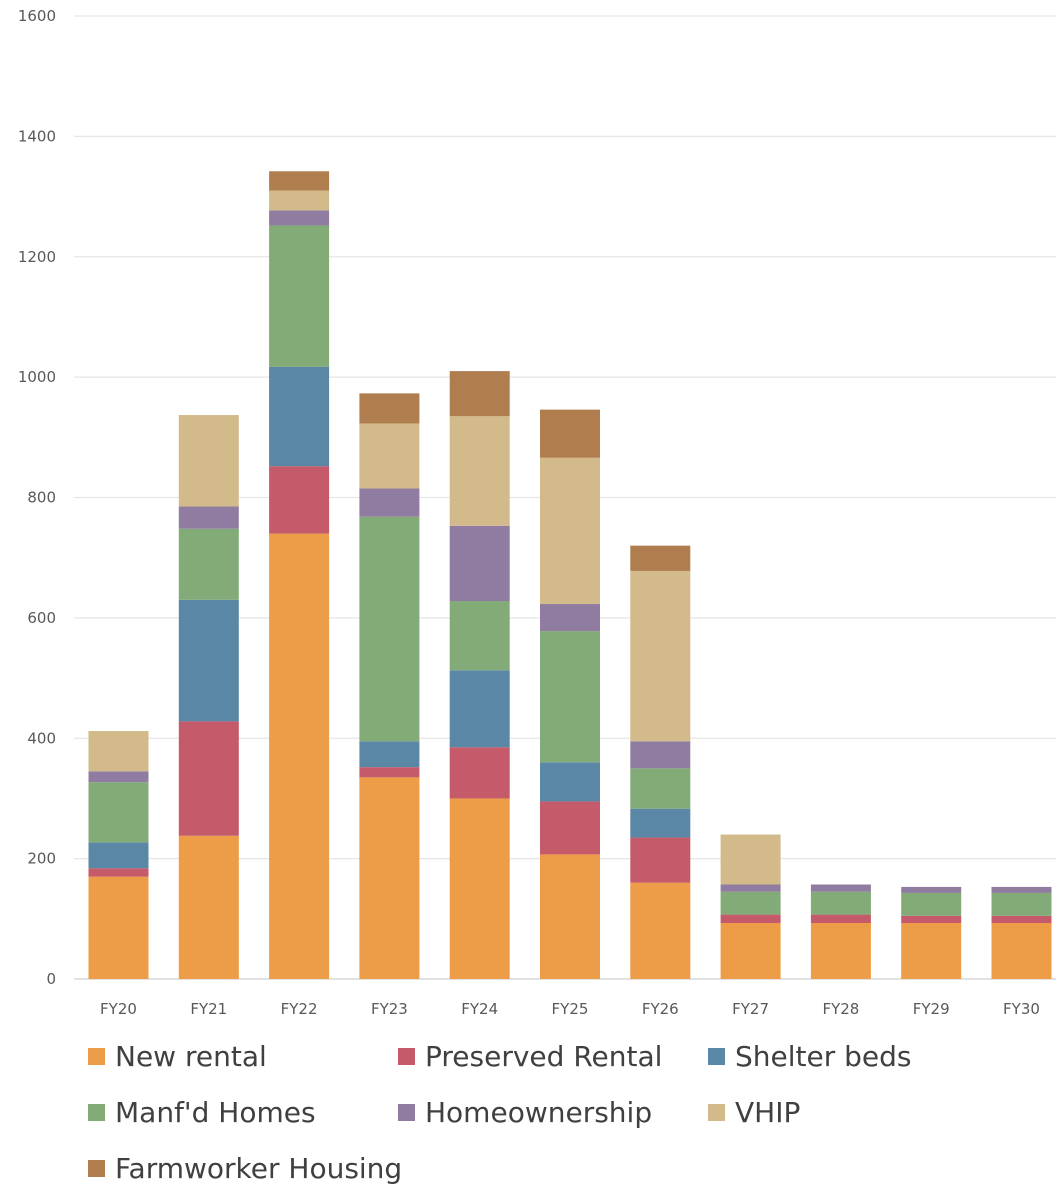 Image resolution: width=1056 pixels, height=1192 pixels. Describe the element at coordinates (539, 1112) in the screenshot. I see `legend-label: Homeownership` at that location.